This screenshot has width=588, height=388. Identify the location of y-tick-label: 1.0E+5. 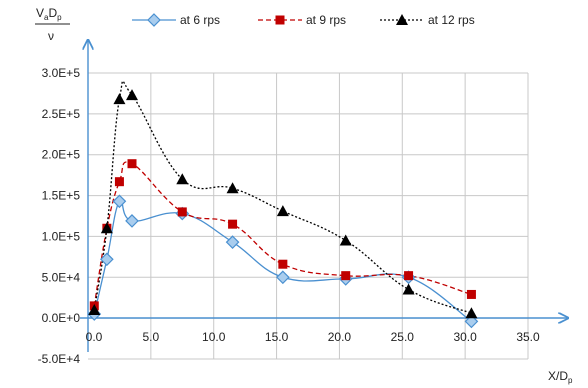
(61, 236).